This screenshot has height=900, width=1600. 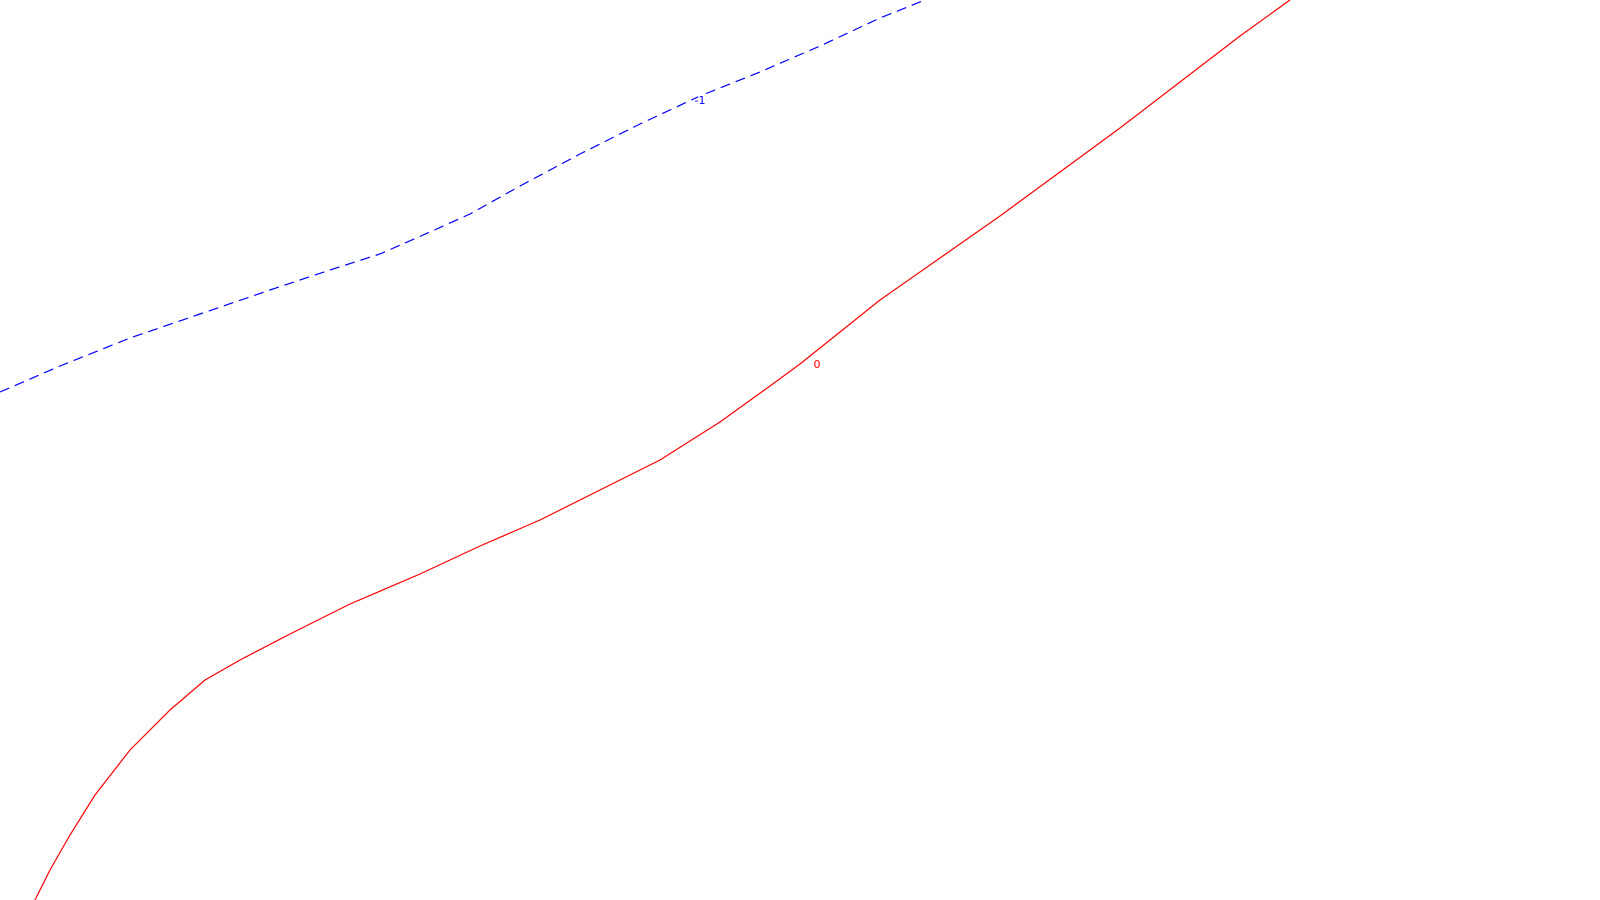 What do you see at coordinates (817, 364) in the screenshot?
I see `contour-label-zero: 0` at bounding box center [817, 364].